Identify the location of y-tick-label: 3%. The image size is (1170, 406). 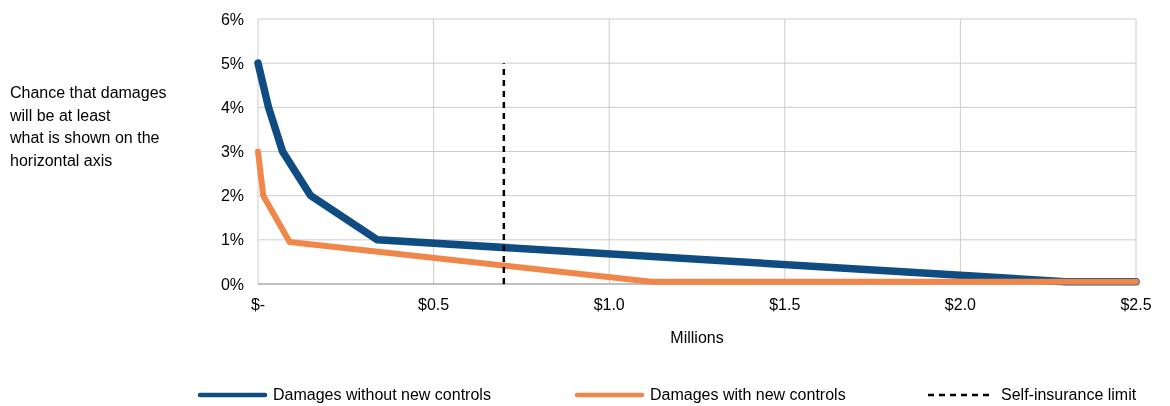
(232, 152).